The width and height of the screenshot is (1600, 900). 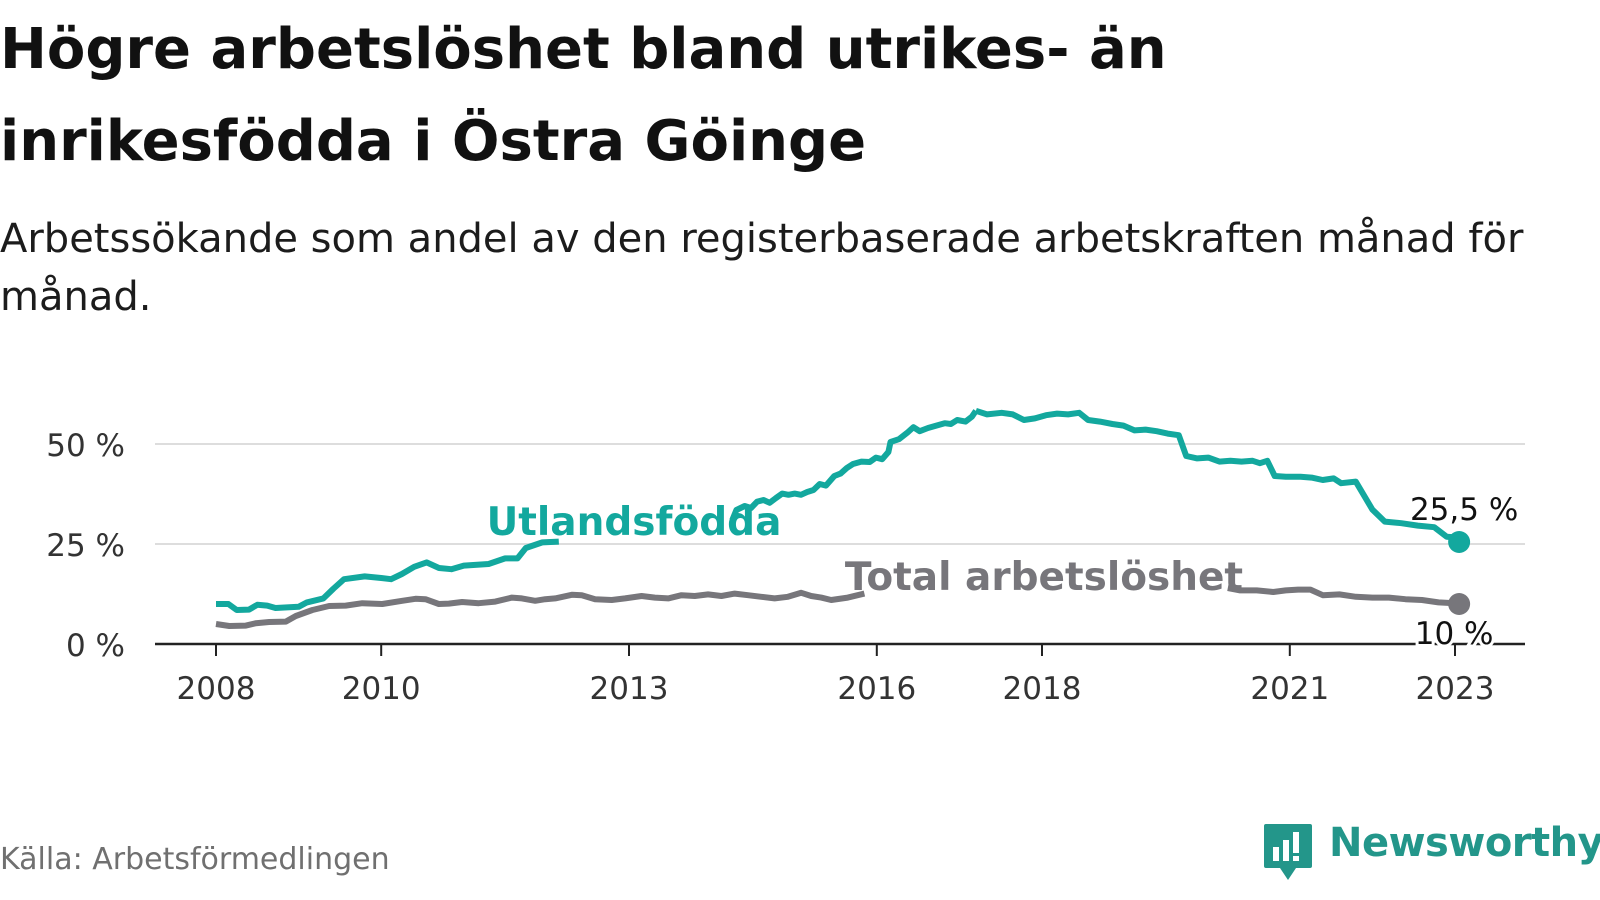 What do you see at coordinates (1288, 852) in the screenshot?
I see `newsworthy-logo-icon` at bounding box center [1288, 852].